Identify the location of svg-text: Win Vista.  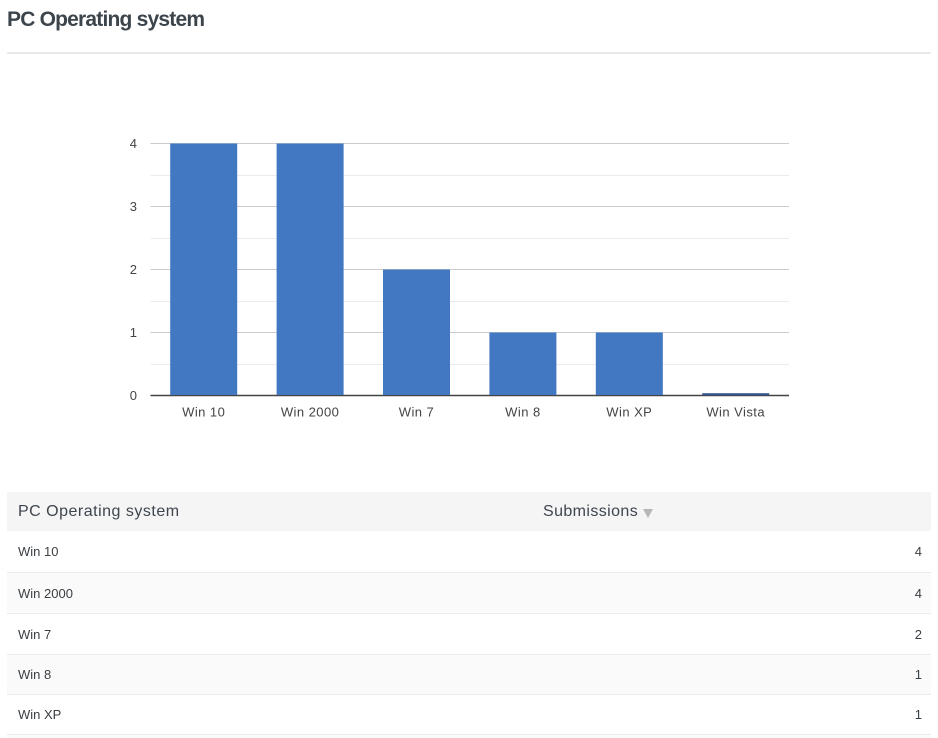
(735, 411).